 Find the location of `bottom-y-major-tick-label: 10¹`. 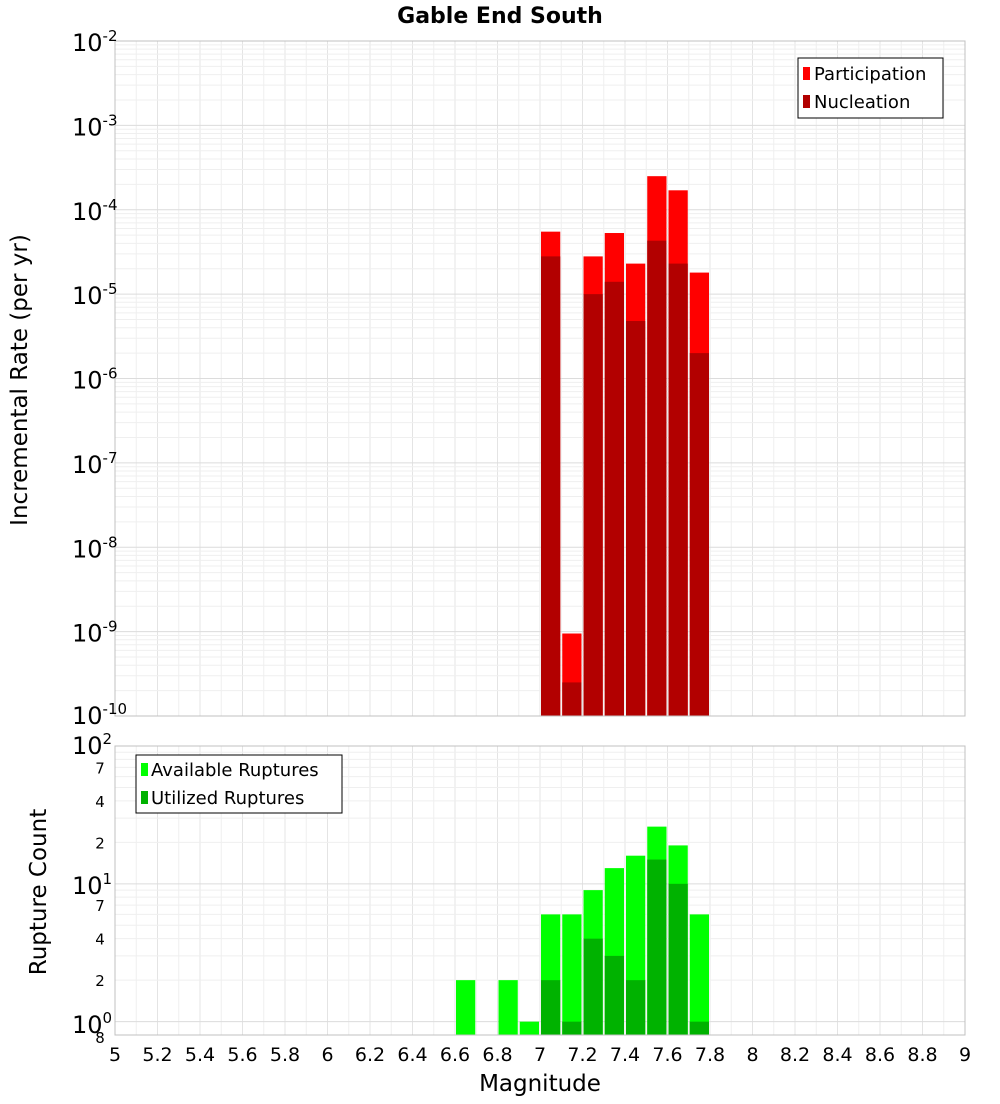

bottom-y-major-tick-label: 10¹ is located at coordinates (92, 885).